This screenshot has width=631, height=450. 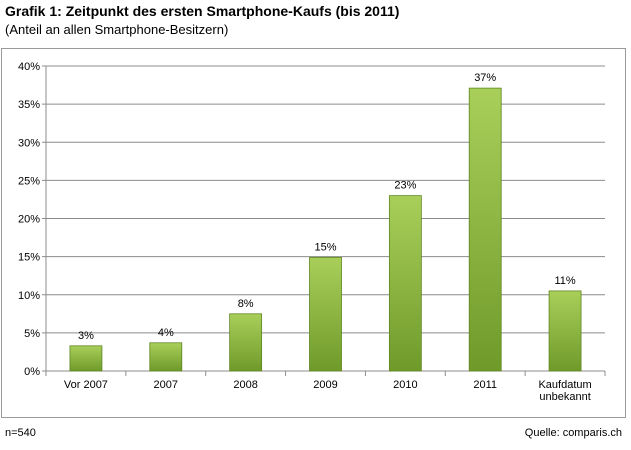 What do you see at coordinates (20, 433) in the screenshot?
I see `sample-size-note: n=540` at bounding box center [20, 433].